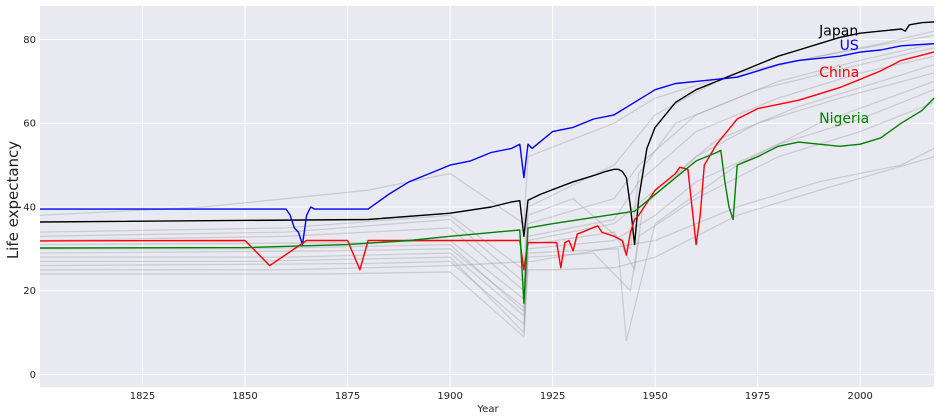 This screenshot has height=420, width=939. I want to click on y-tick-label: 40, so click(29, 207).